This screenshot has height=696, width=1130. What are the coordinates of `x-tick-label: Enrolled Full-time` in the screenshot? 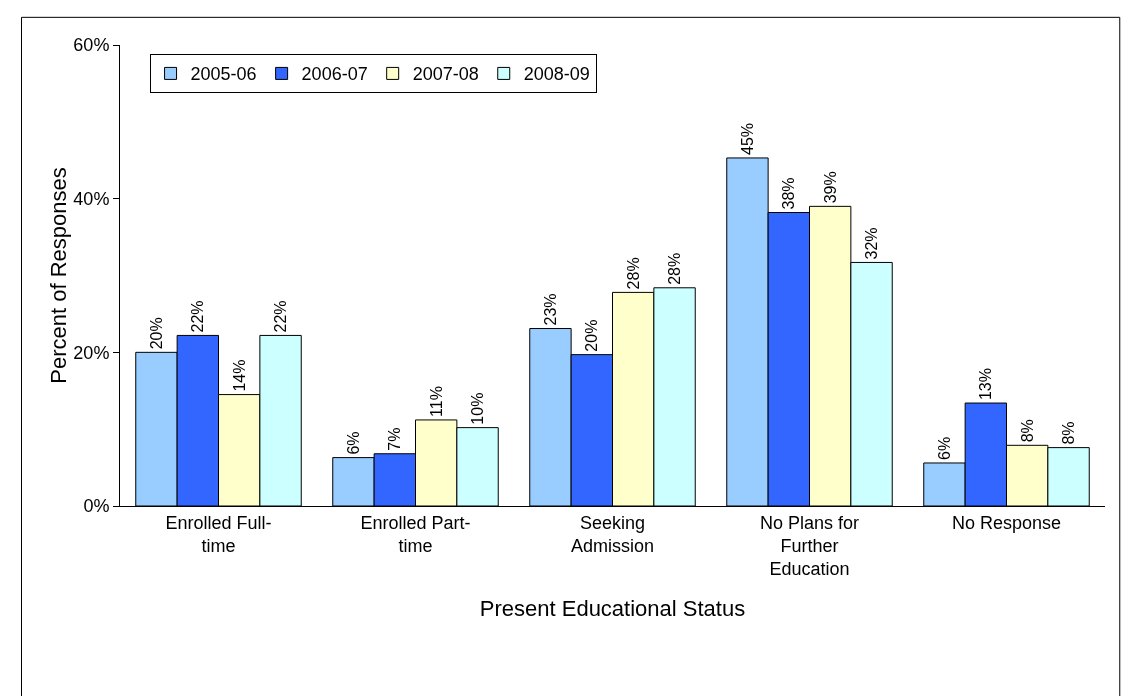 It's located at (218, 534).